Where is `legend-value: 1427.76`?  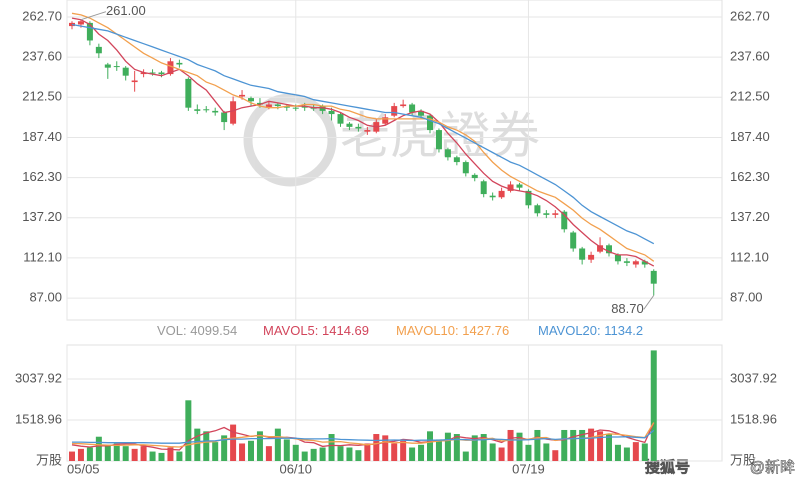 legend-value: 1427.76 is located at coordinates (485, 330).